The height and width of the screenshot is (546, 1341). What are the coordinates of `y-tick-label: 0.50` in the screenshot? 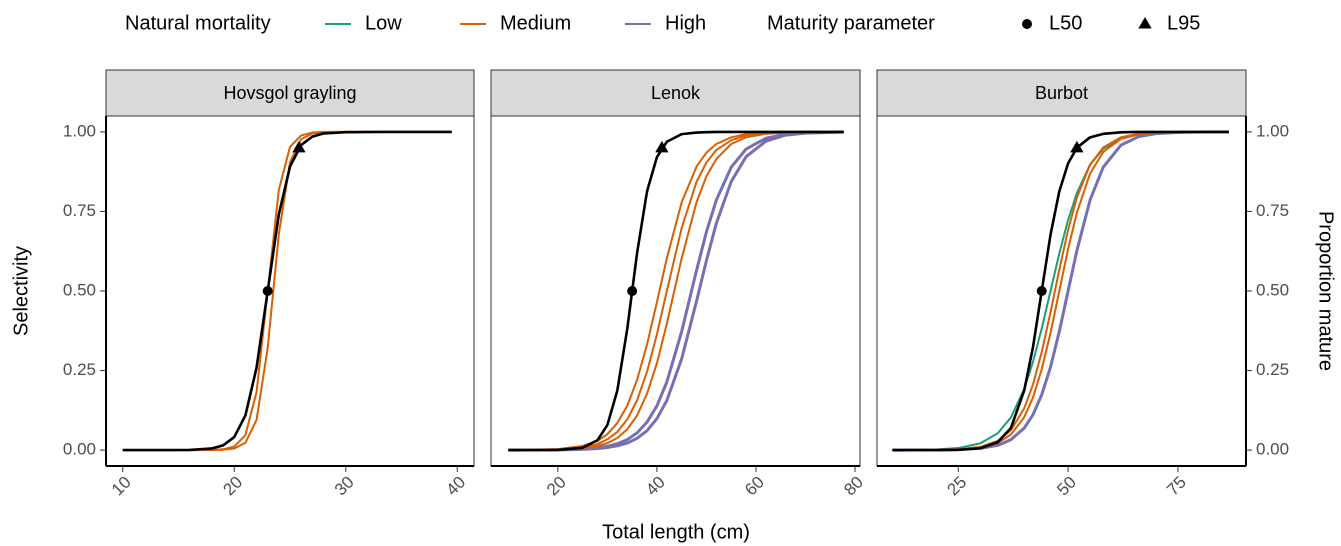 It's located at (79, 289).